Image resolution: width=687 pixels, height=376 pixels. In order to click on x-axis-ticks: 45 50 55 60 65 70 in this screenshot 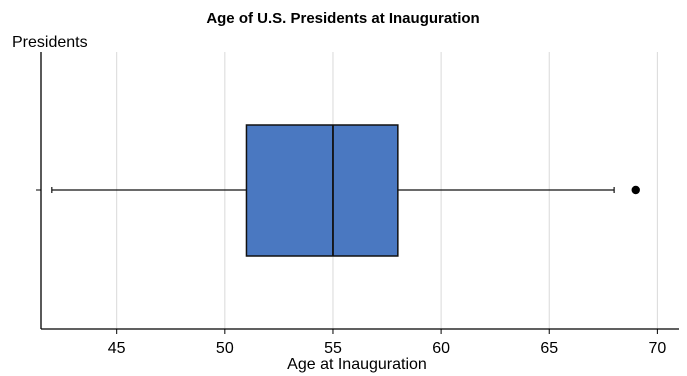, I will do `click(387, 343)`.